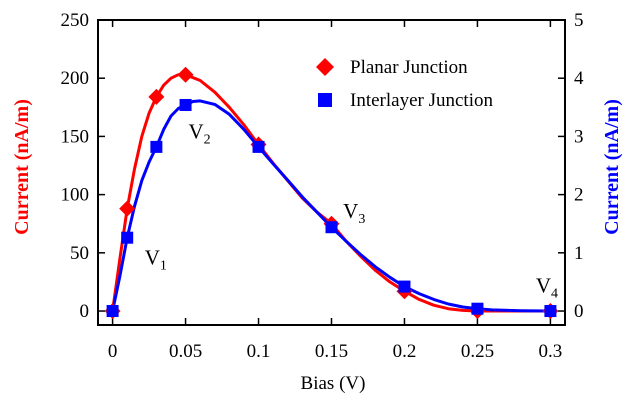  I want to click on x-tick-label: 0, so click(113, 351).